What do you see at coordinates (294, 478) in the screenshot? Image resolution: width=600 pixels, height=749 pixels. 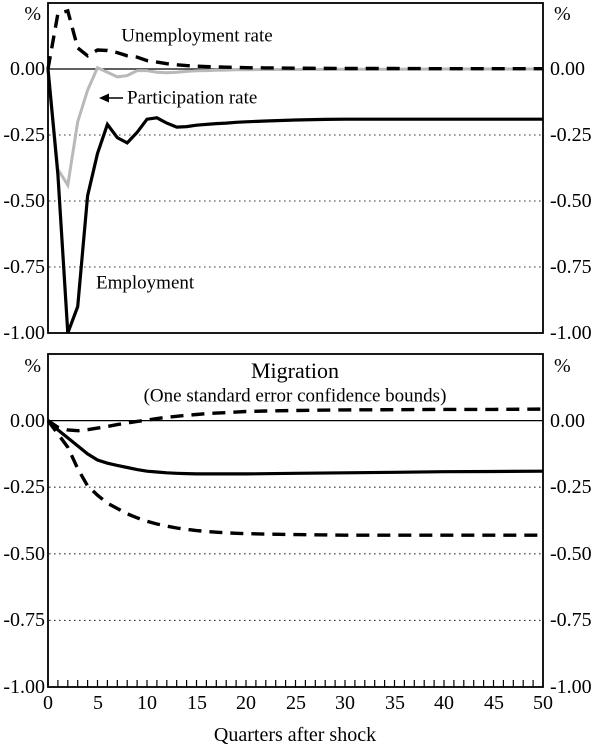 I see `lower-bound-line` at bounding box center [294, 478].